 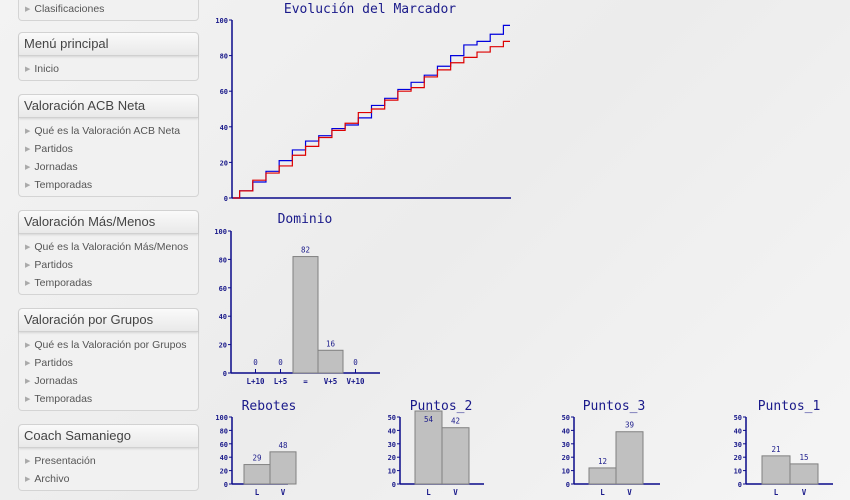 I want to click on menu-box-title: Valoración por Grupos, so click(x=108, y=320).